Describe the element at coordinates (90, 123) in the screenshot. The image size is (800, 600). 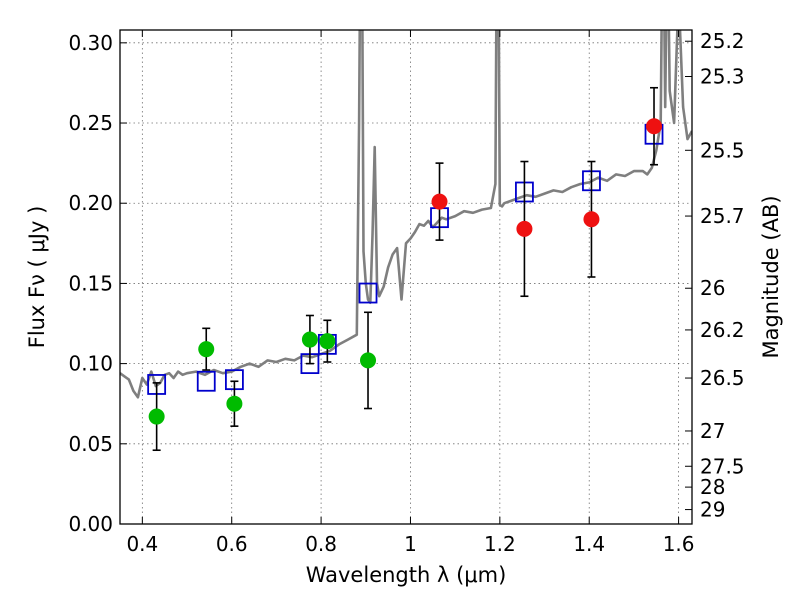
I see `y-tick-label: 0.25` at that location.